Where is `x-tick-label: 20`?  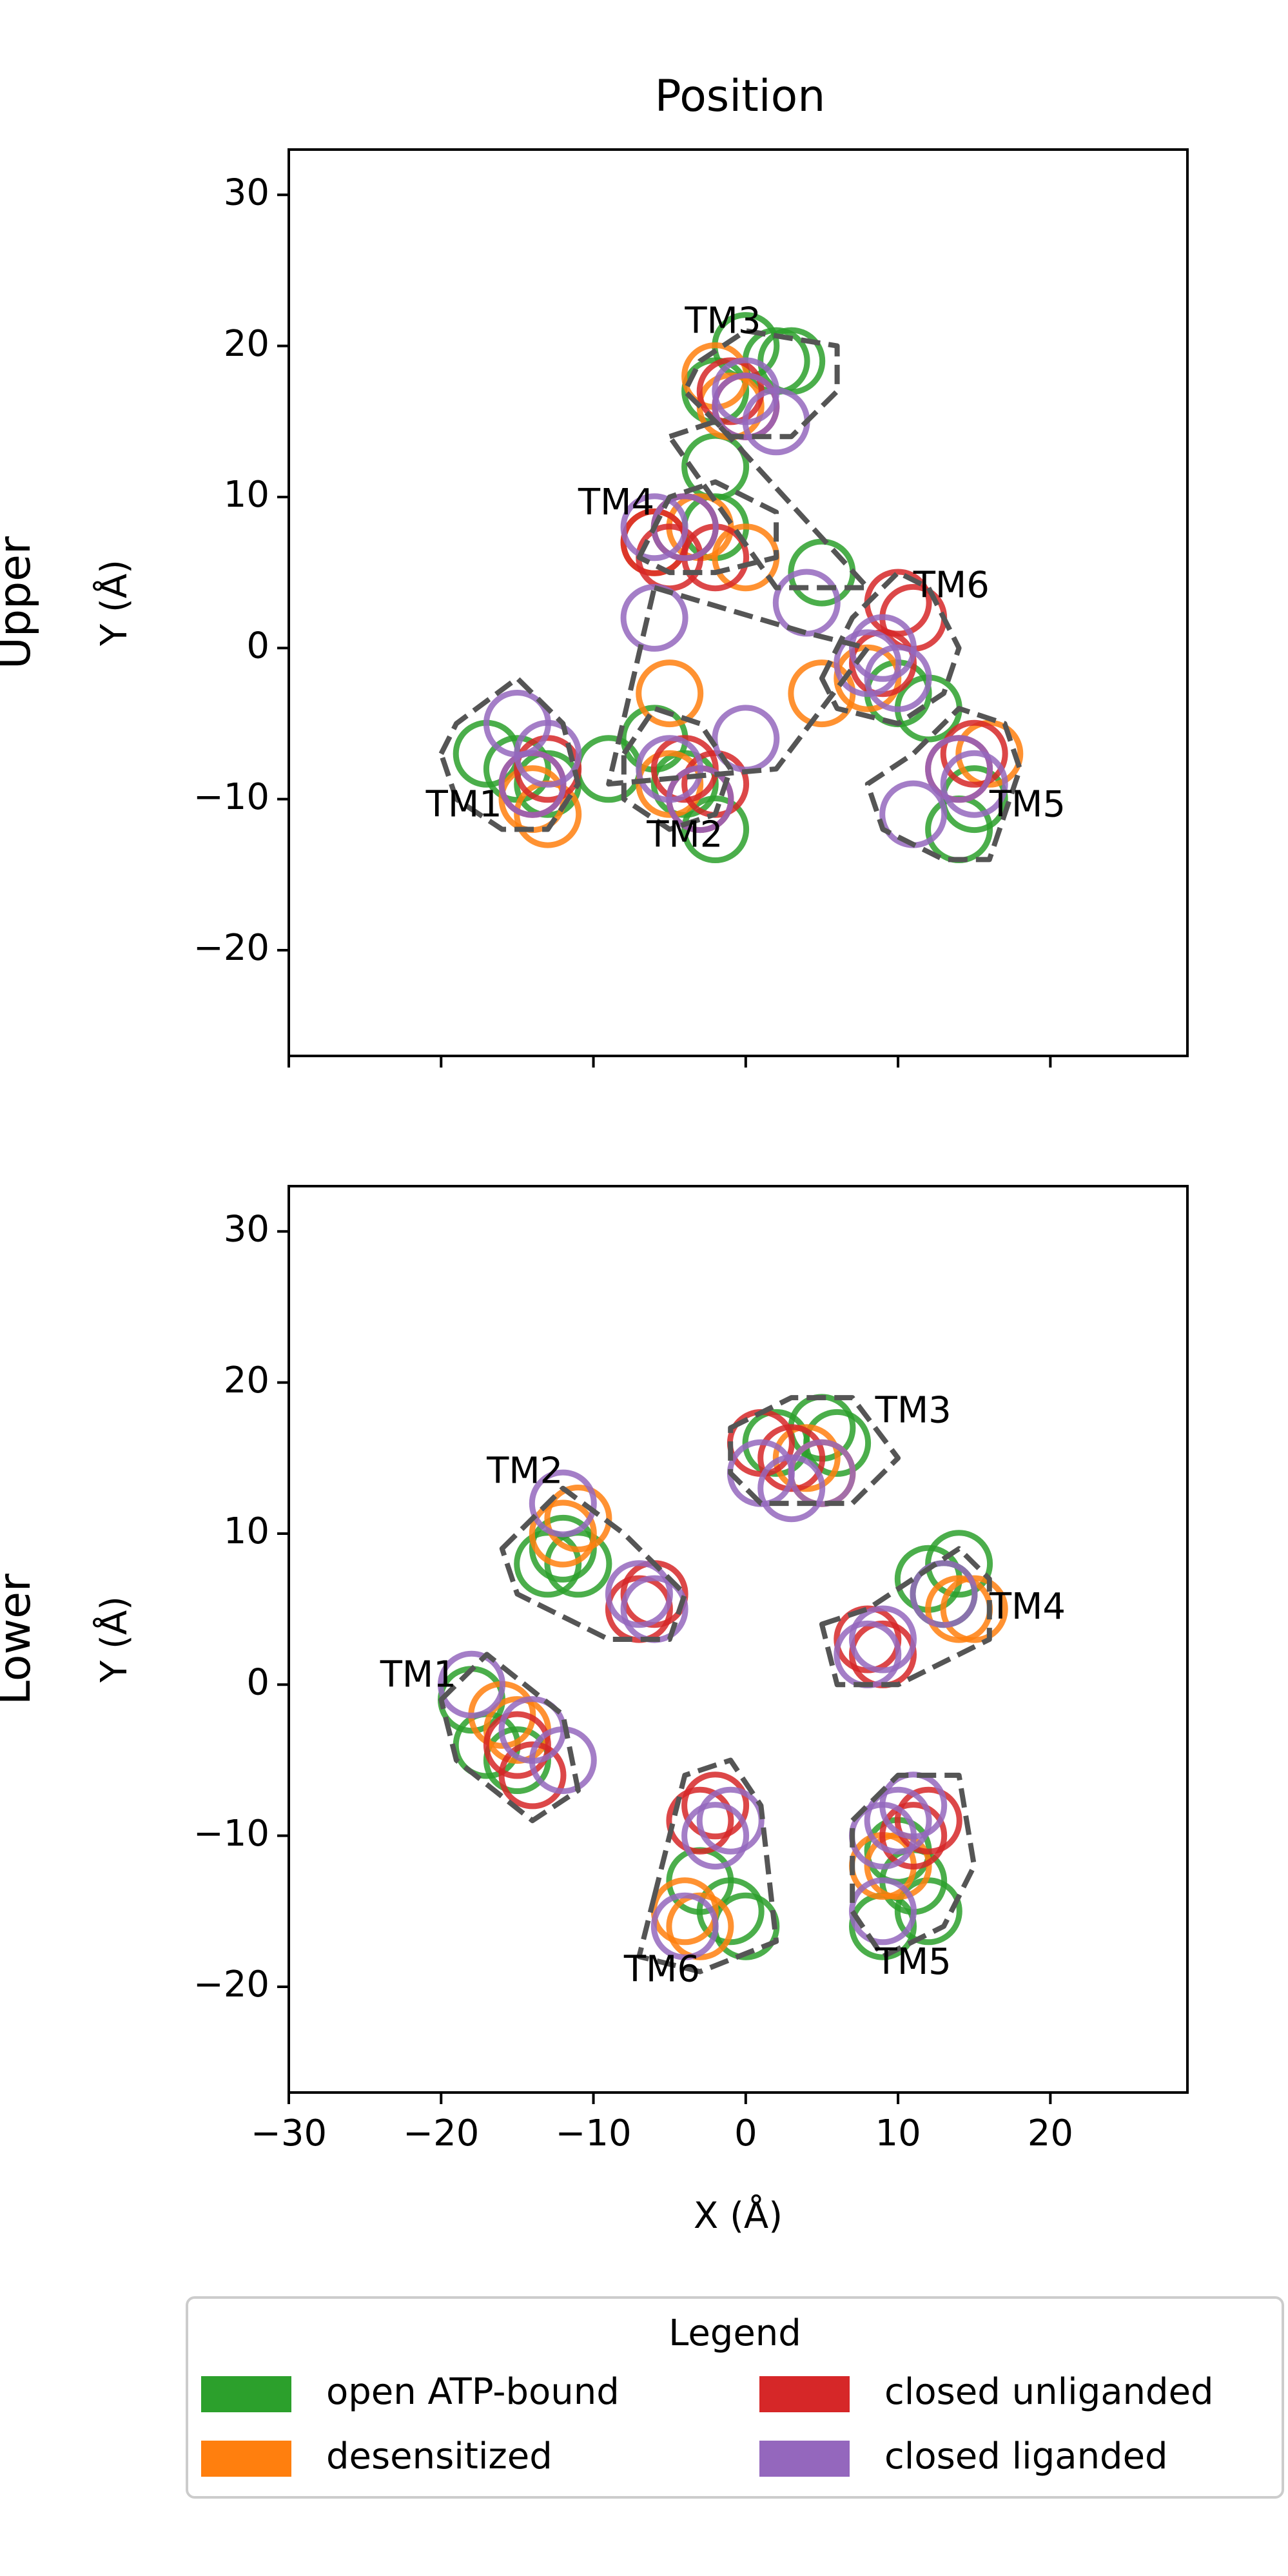 x-tick-label: 20 is located at coordinates (1050, 2134).